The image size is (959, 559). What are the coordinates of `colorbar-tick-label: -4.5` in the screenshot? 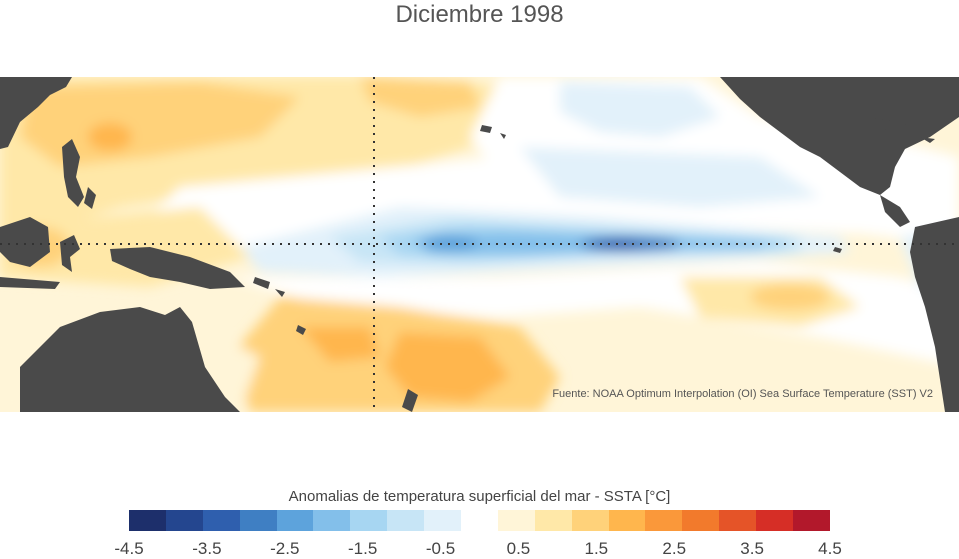 It's located at (129, 548).